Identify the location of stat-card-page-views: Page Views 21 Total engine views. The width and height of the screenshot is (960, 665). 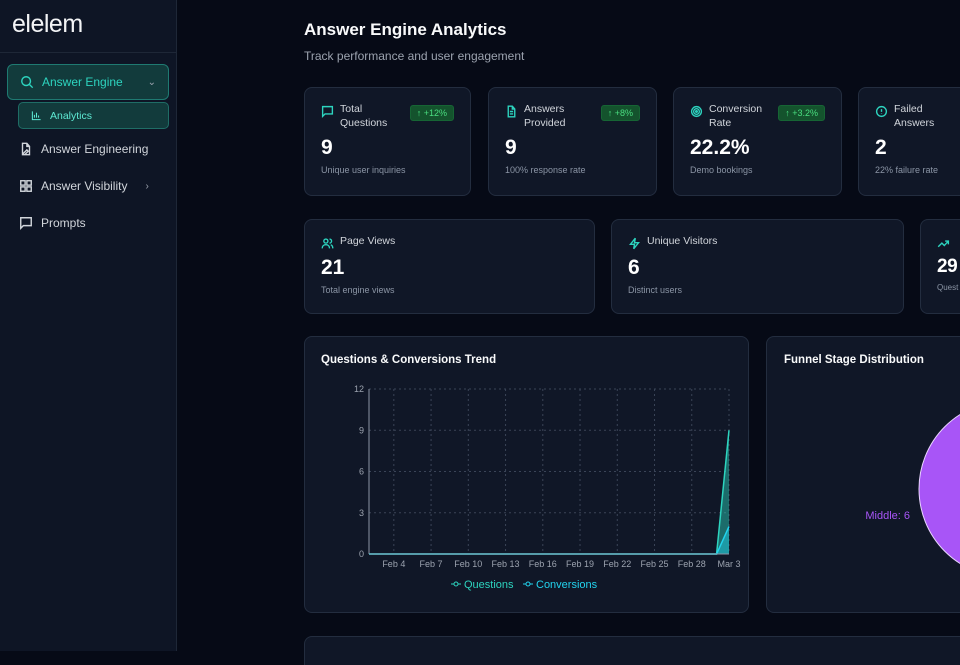
(449, 266).